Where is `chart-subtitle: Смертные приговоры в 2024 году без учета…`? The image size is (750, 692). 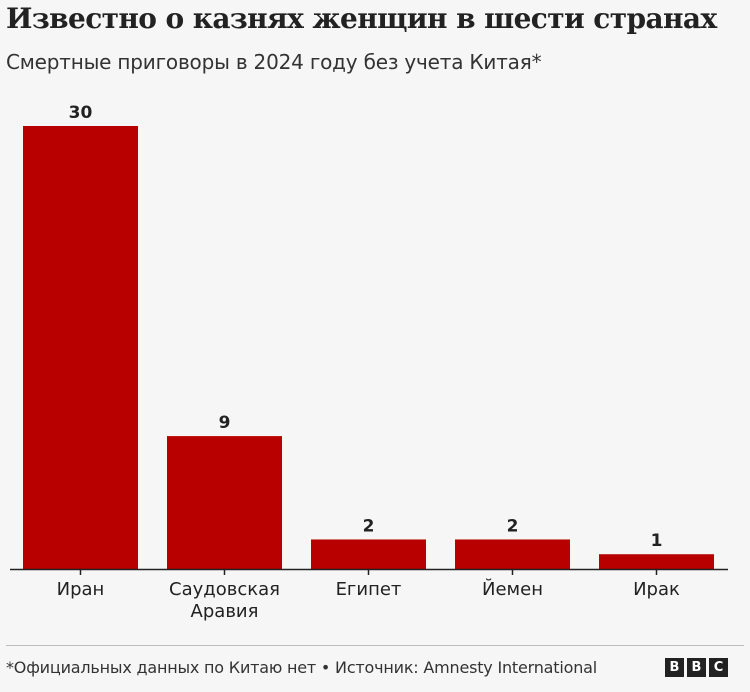 chart-subtitle: Смертные приговоры в 2024 году без учета… is located at coordinates (274, 62).